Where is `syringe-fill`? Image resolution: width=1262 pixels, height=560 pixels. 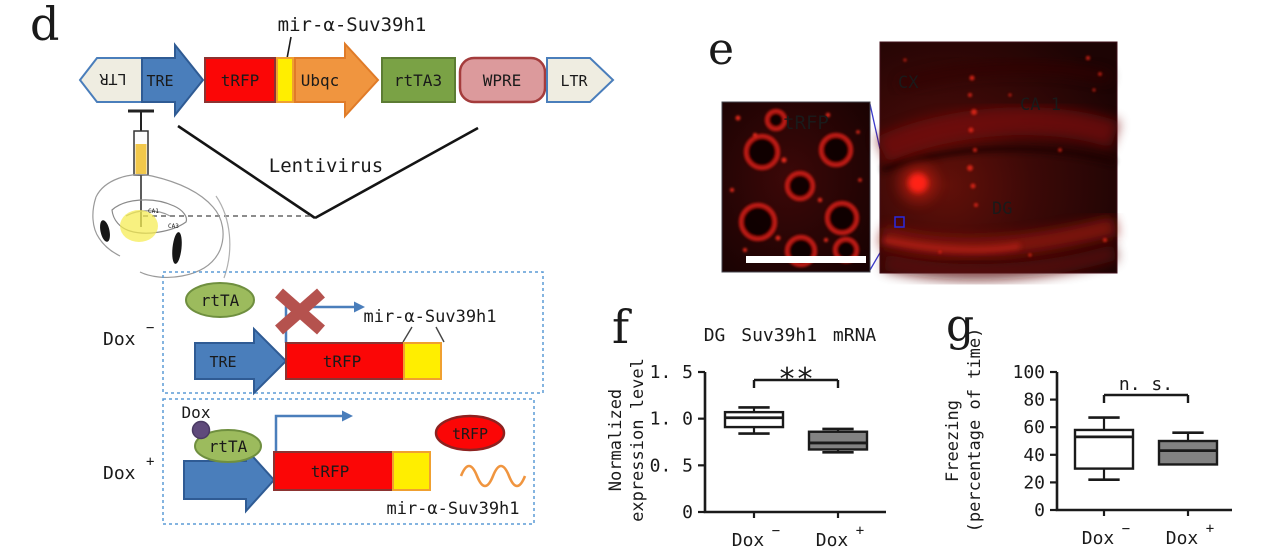 syringe-fill is located at coordinates (141, 159).